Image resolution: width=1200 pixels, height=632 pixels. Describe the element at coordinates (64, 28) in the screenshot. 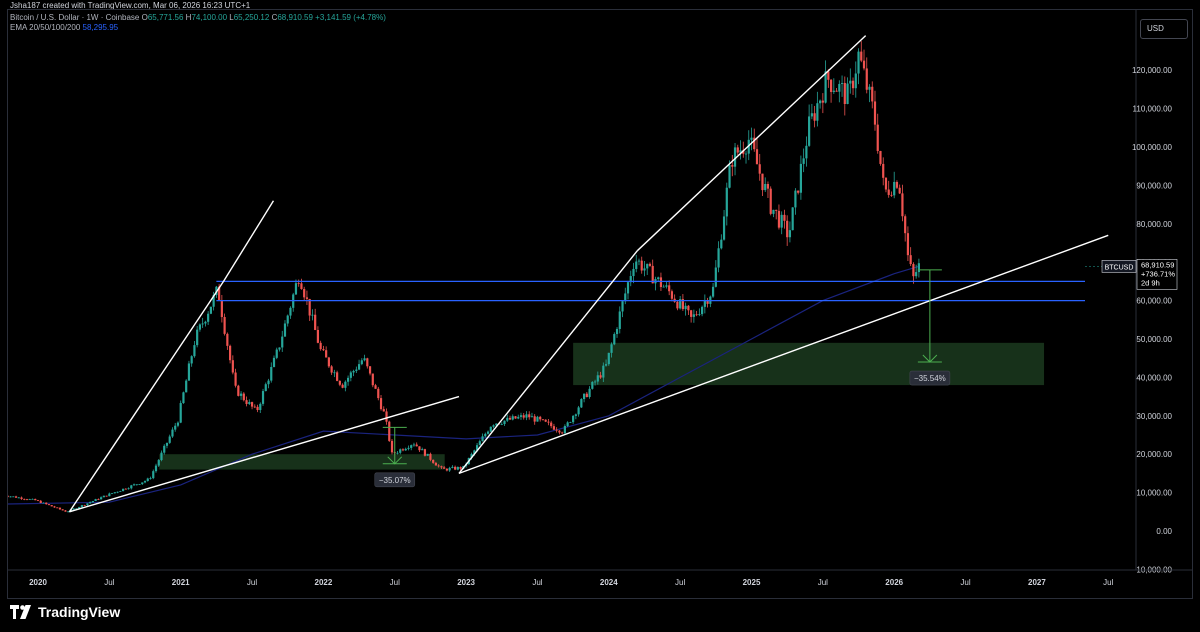

I see `ema-legend: EMA 20/50/100/200 58,295.95` at that location.